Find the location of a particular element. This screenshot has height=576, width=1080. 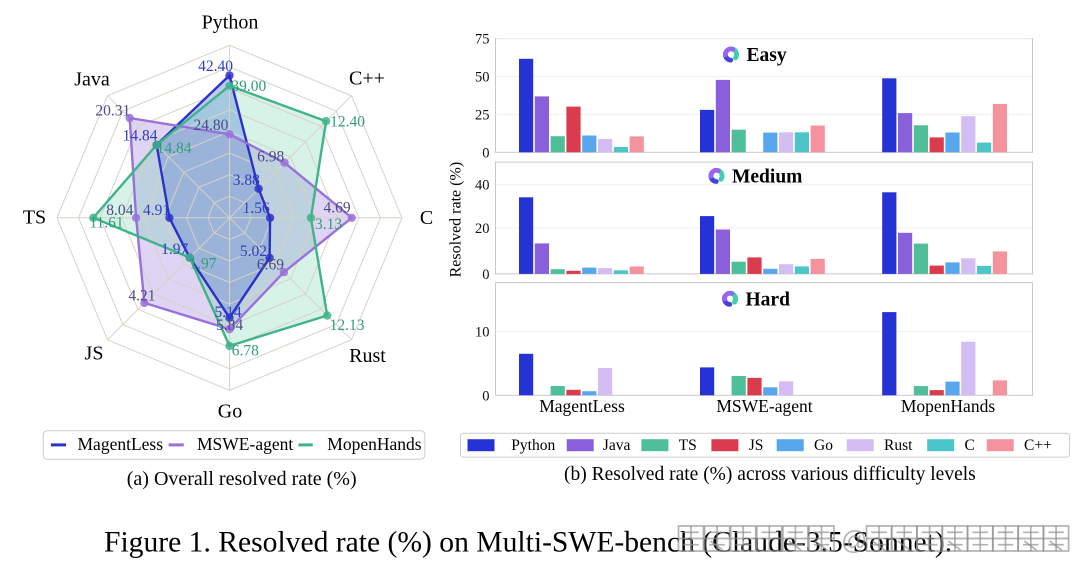

svg-text: 4.69 is located at coordinates (336, 208).